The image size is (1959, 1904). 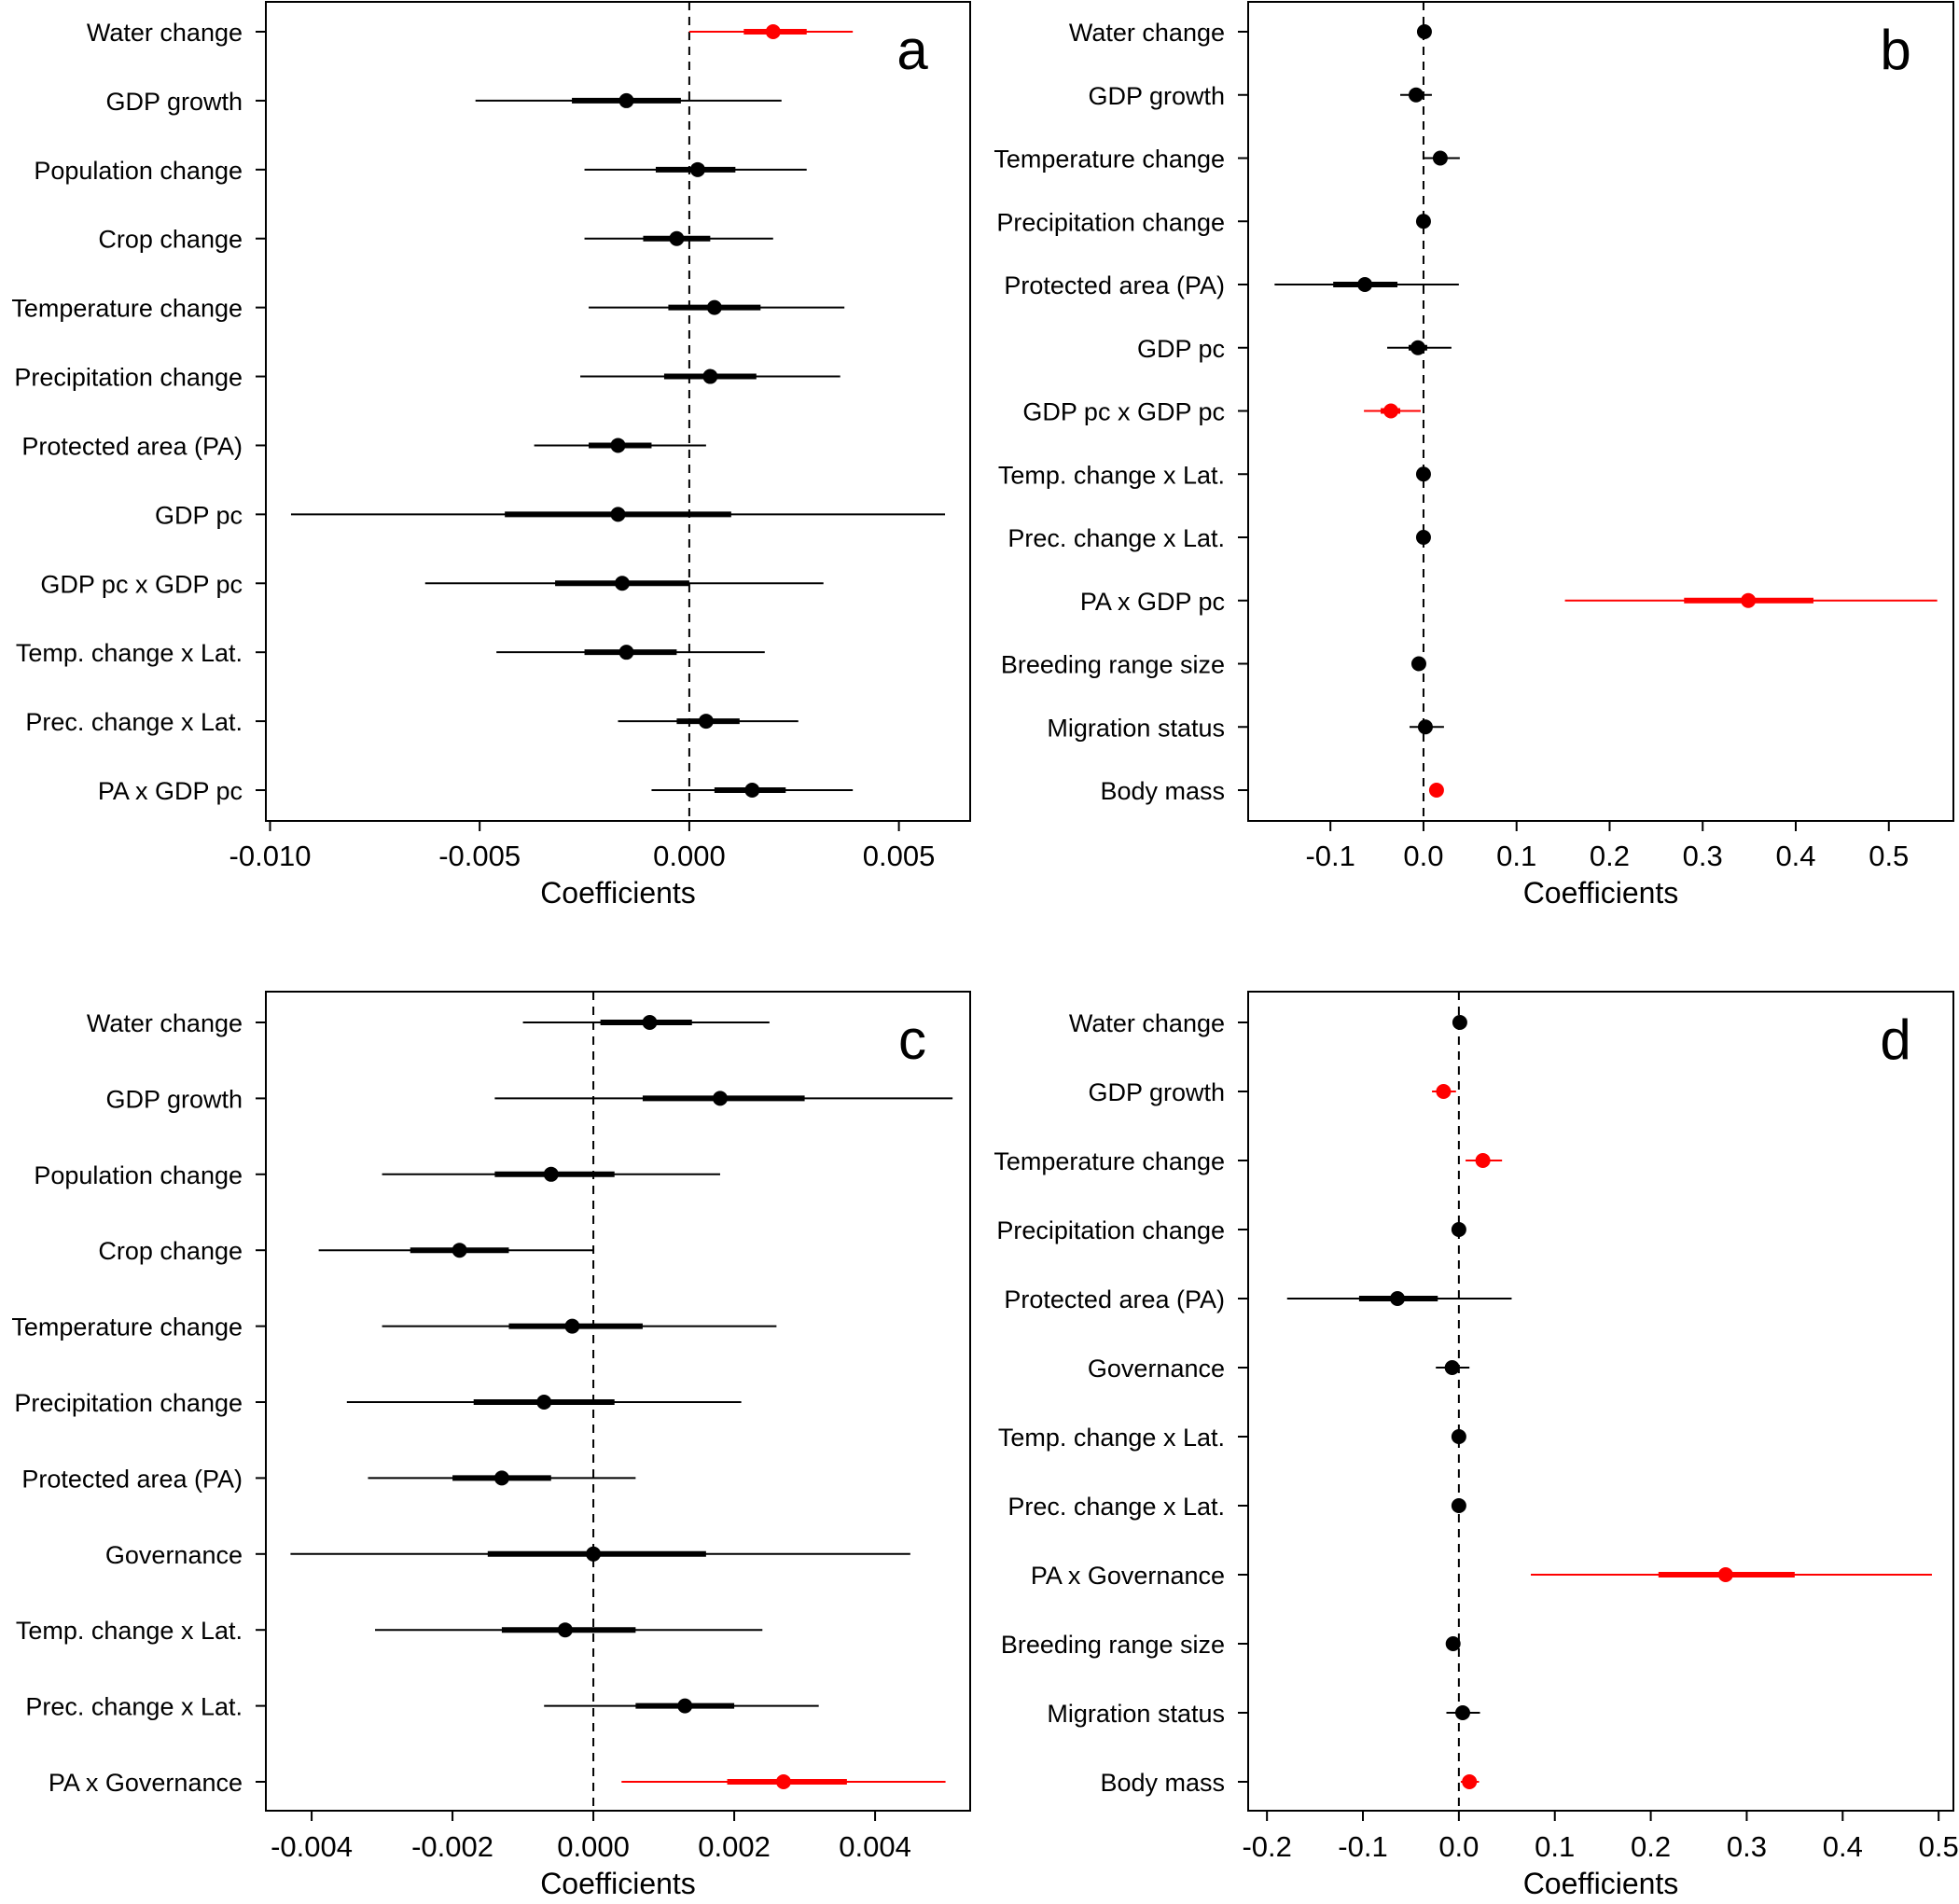 I want to click on row-label: GDP pc x GDP pc, so click(x=141, y=584).